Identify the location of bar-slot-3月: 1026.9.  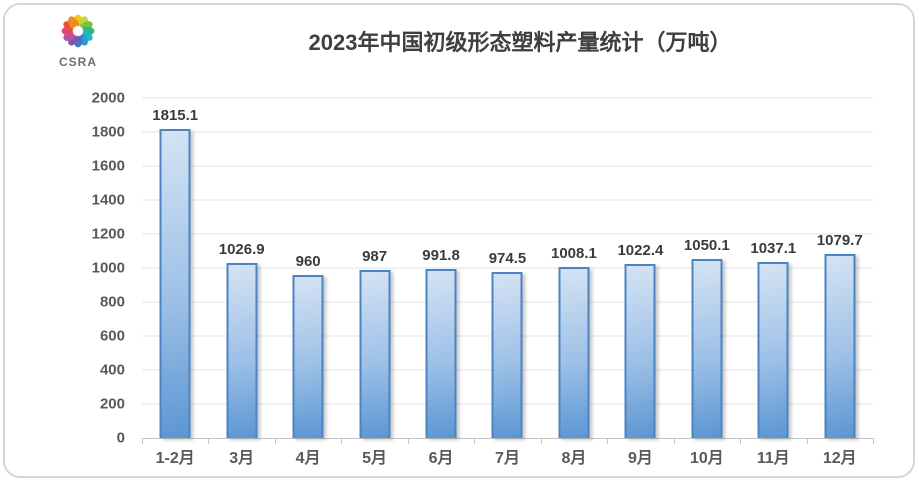
(241, 268).